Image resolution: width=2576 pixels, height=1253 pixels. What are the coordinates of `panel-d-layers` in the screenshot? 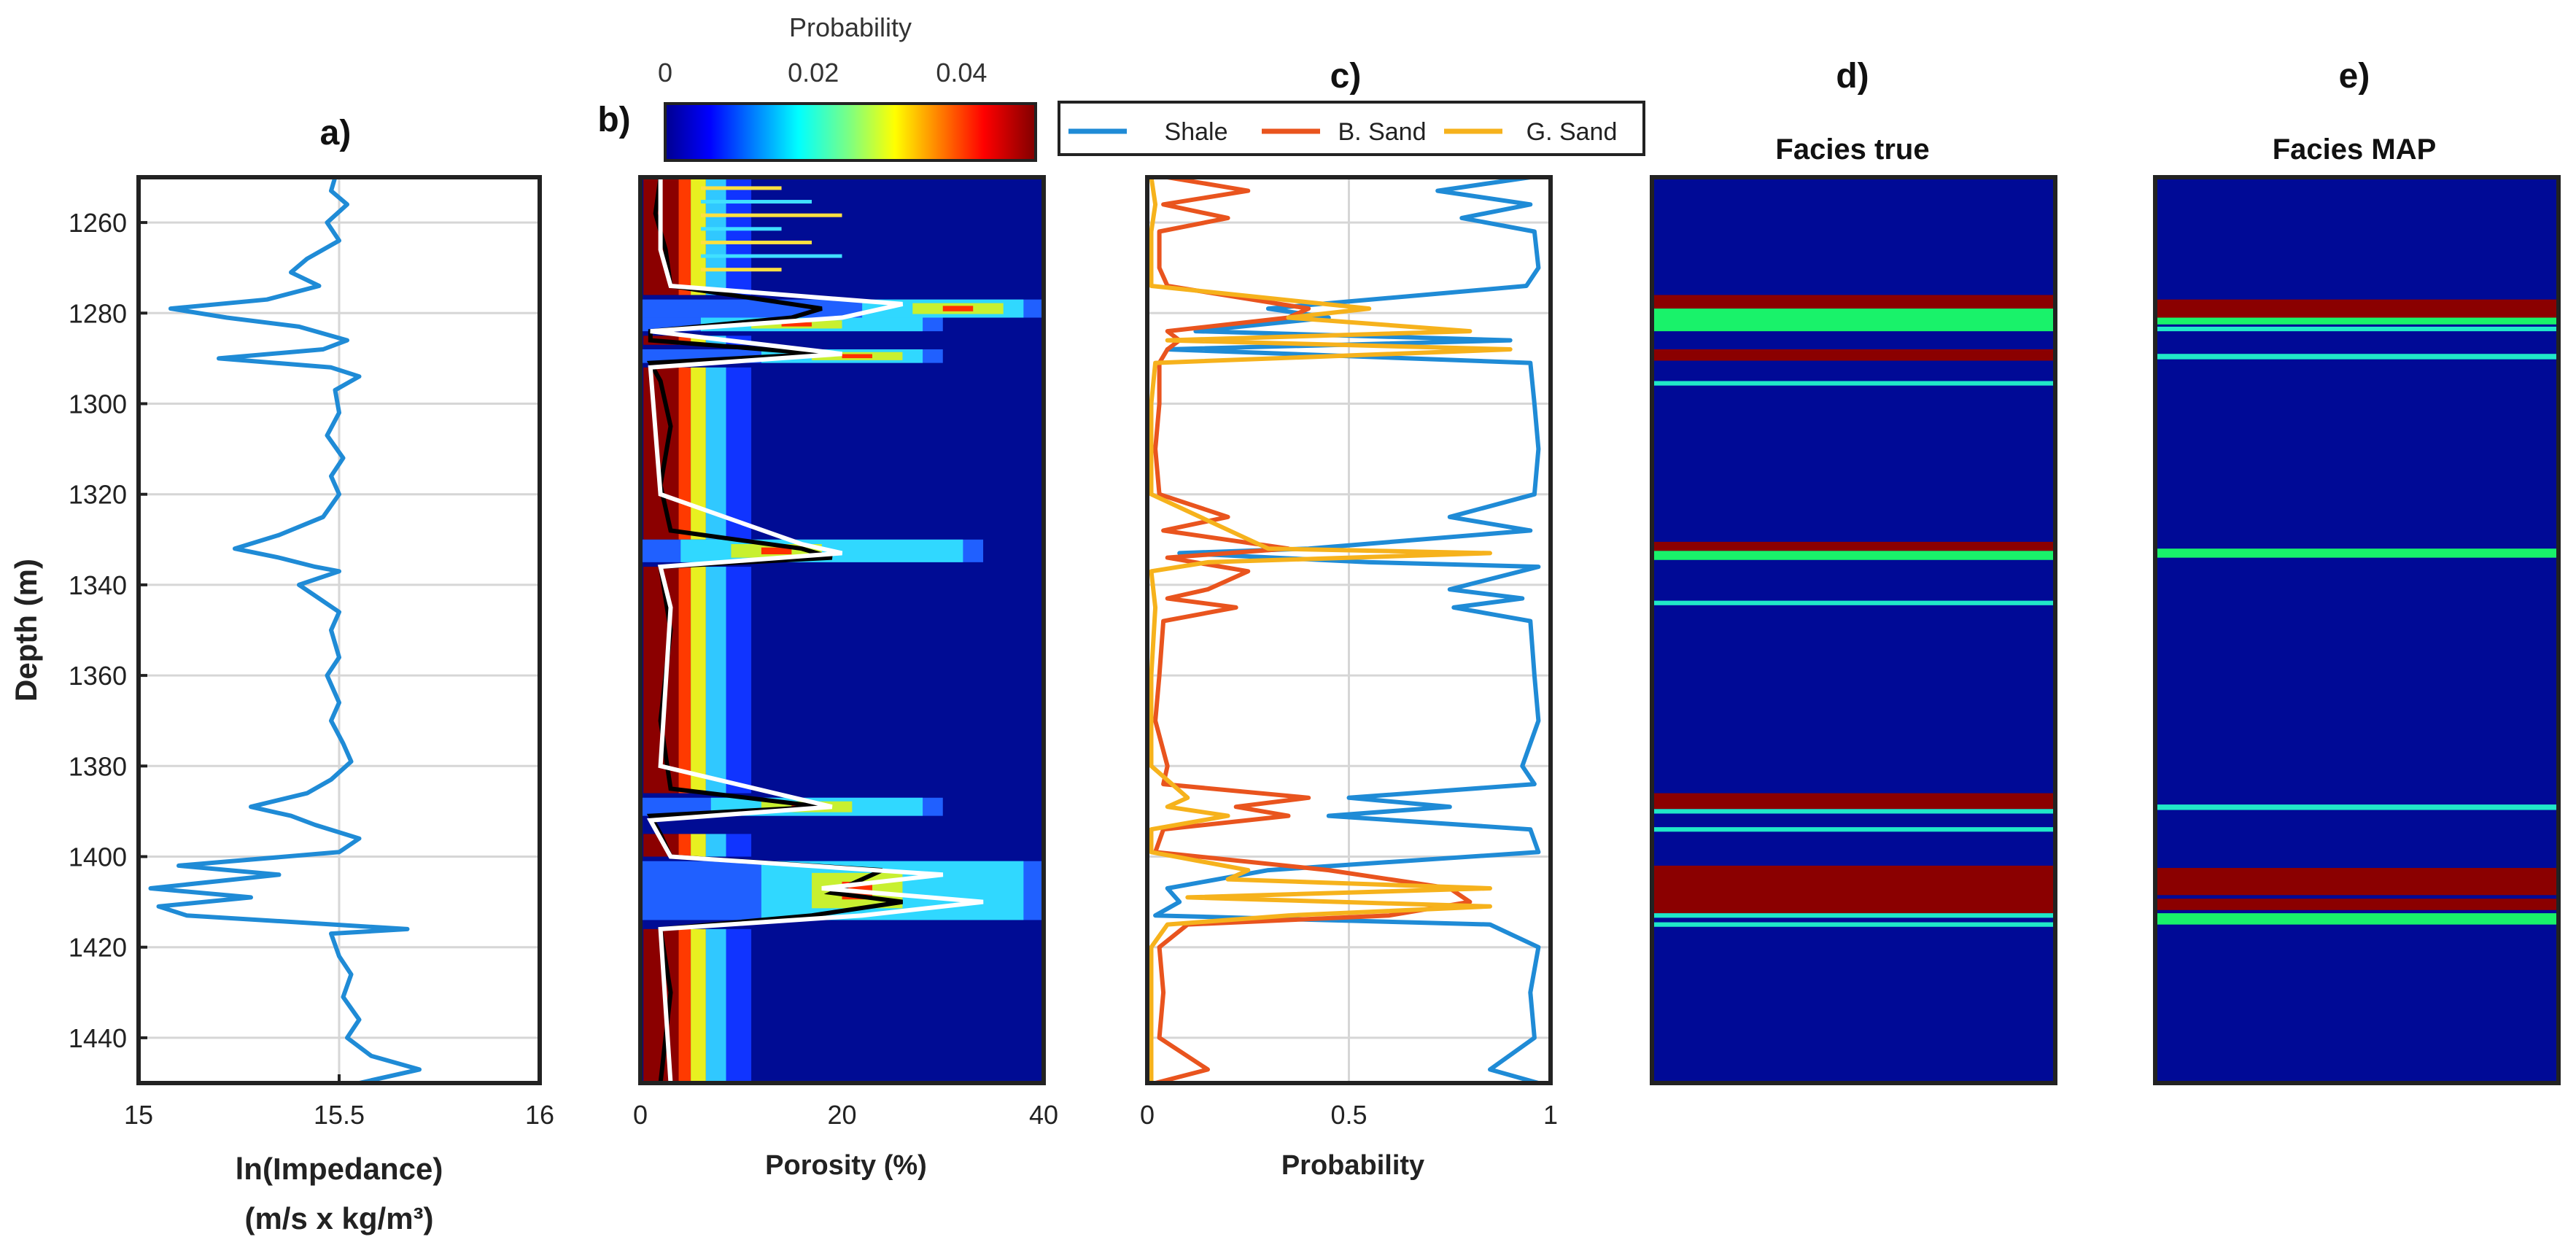 It's located at (1854, 611).